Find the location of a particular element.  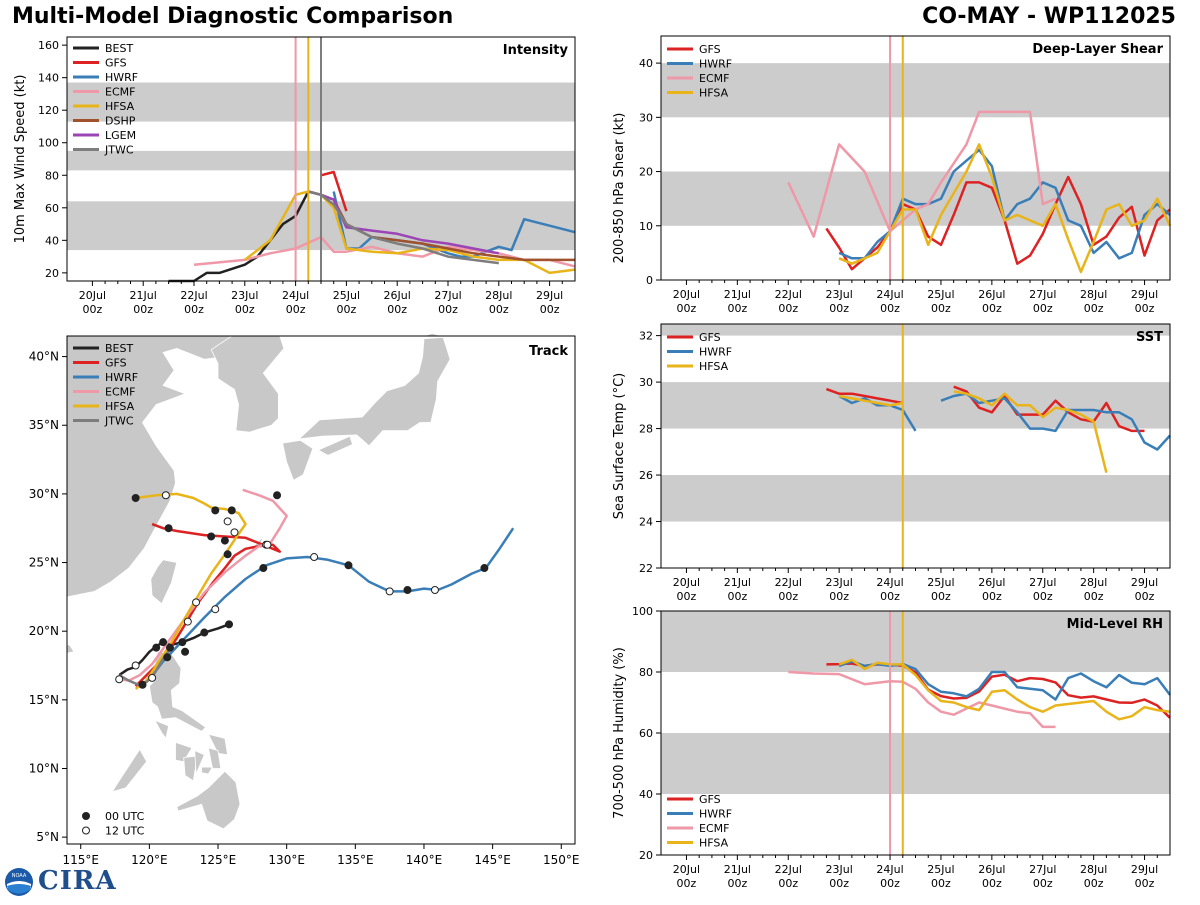

land-leyte is located at coordinates (214, 758).